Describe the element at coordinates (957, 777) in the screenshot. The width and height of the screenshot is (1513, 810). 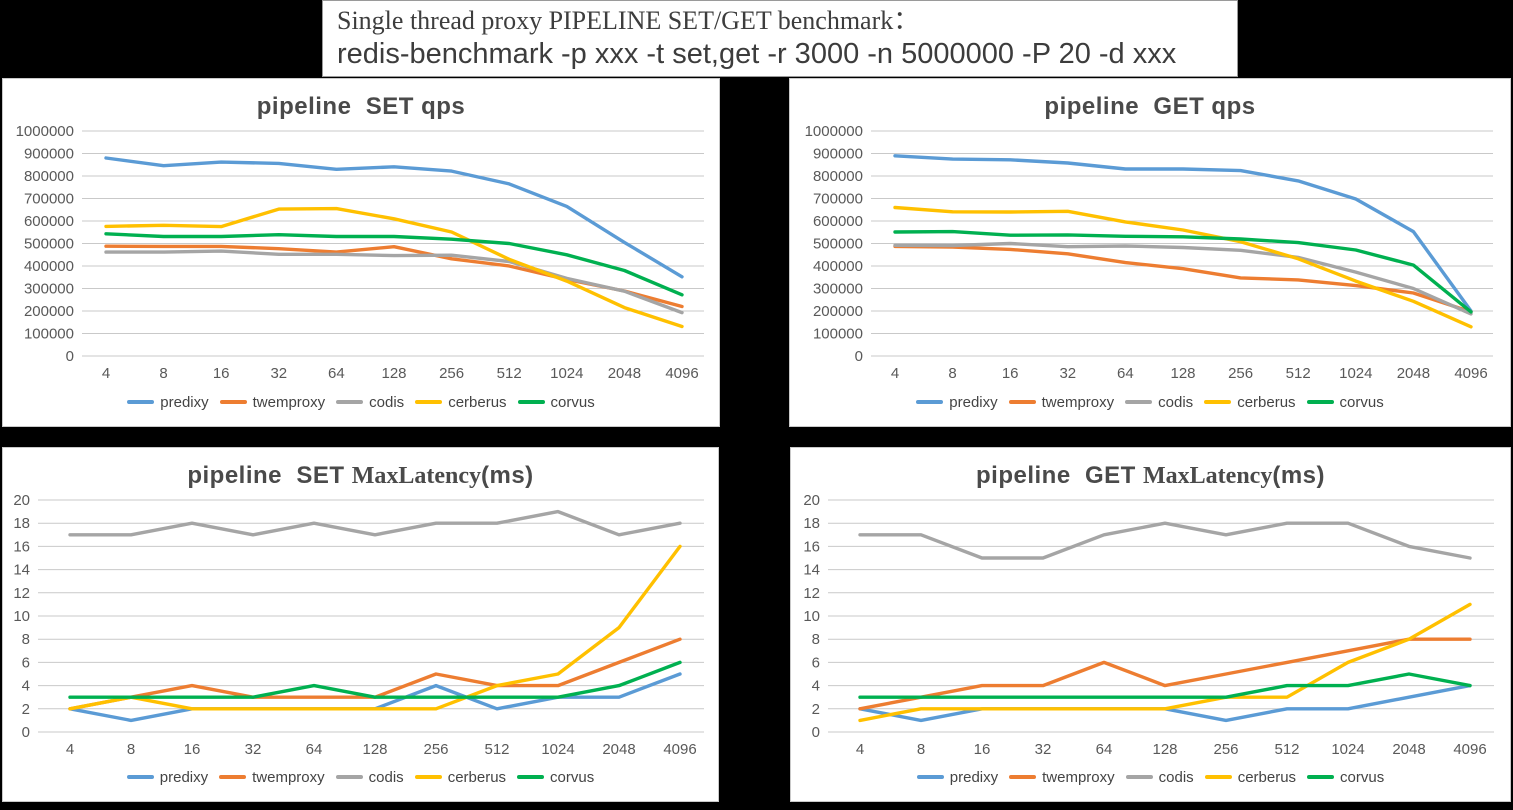
I see `legend-item-predixy: predixy` at that location.